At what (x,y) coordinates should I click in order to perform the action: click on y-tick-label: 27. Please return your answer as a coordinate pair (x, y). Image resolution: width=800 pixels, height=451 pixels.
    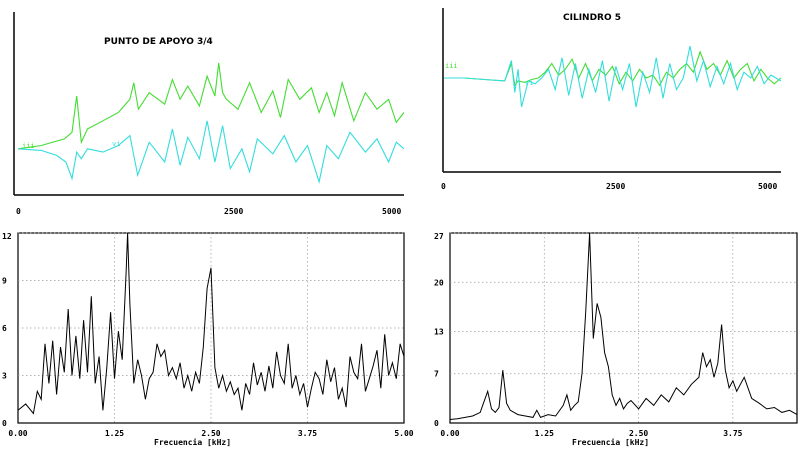
    Looking at the image, I should click on (439, 236).